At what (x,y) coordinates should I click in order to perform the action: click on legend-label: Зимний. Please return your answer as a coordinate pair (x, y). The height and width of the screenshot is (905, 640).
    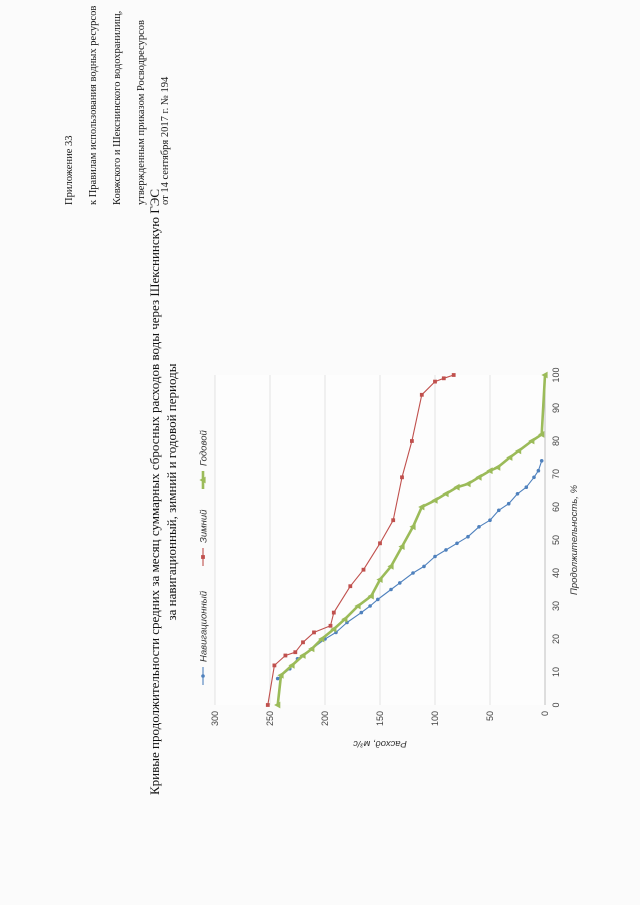
    Looking at the image, I should click on (204, 526).